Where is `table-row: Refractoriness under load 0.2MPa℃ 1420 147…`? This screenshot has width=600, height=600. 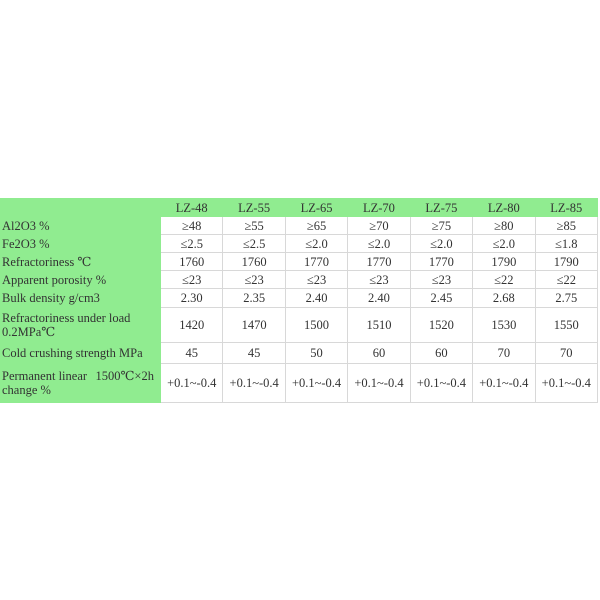
table-row: Refractoriness under load 0.2MPa℃ 1420 147… is located at coordinates (299, 325).